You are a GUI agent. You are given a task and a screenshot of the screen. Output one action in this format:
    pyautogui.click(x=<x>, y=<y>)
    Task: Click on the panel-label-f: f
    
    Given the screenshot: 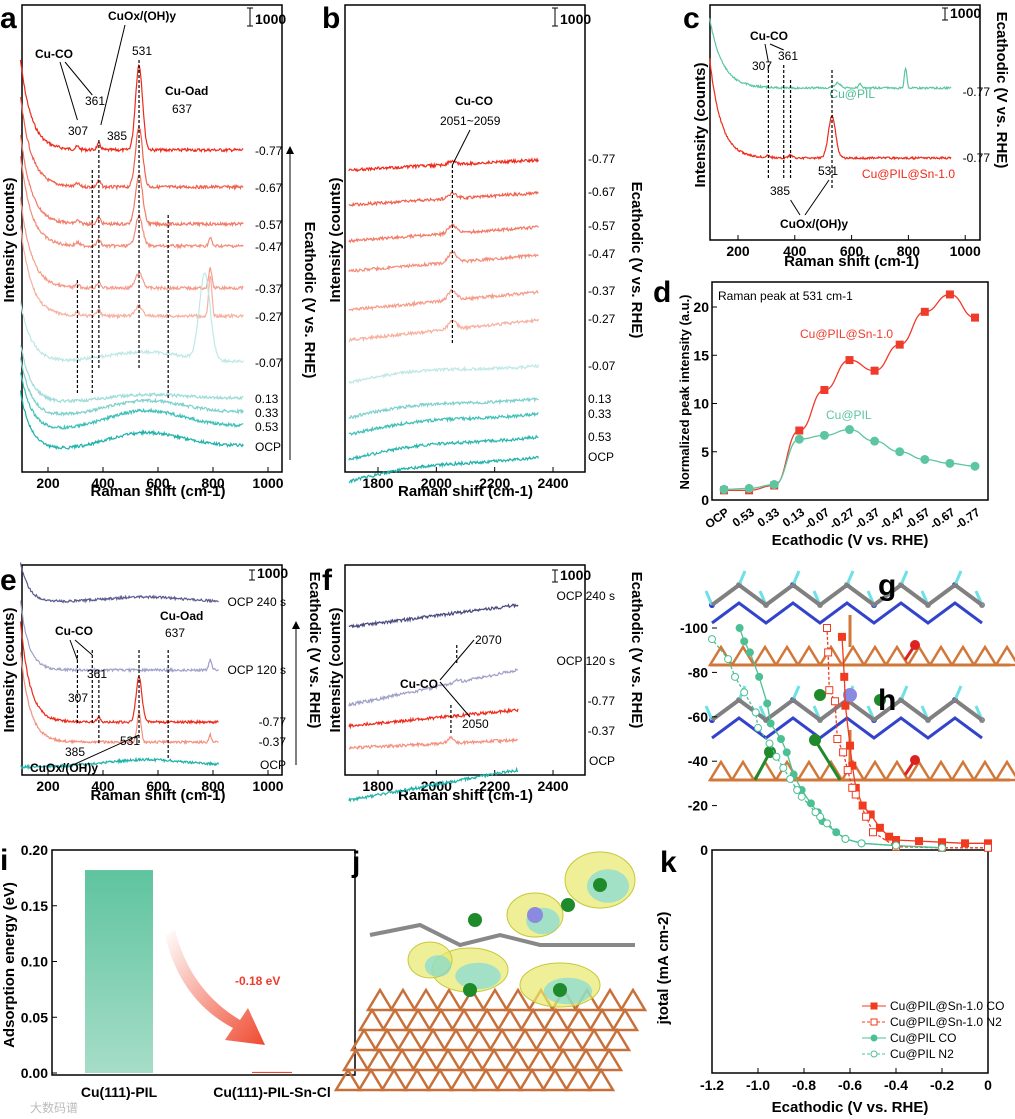 What is the action you would take?
    pyautogui.click(x=327, y=580)
    